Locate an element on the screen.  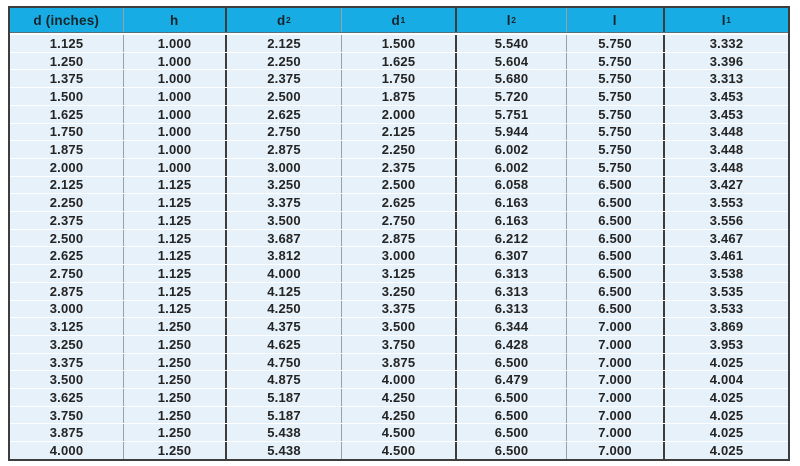
table-cell: 1.500 is located at coordinates (399, 43).